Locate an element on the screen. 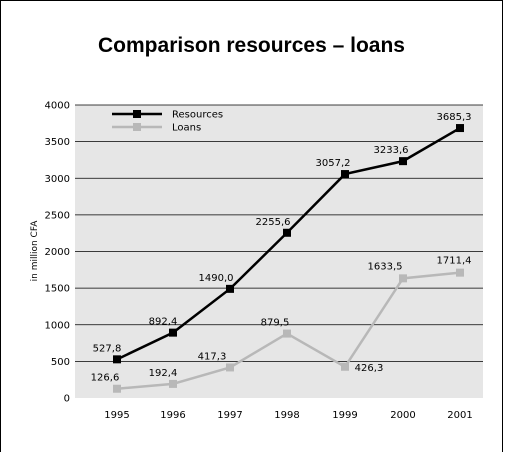 The height and width of the screenshot is (452, 505). y-axis-label: in million CFA is located at coordinates (35, 251).